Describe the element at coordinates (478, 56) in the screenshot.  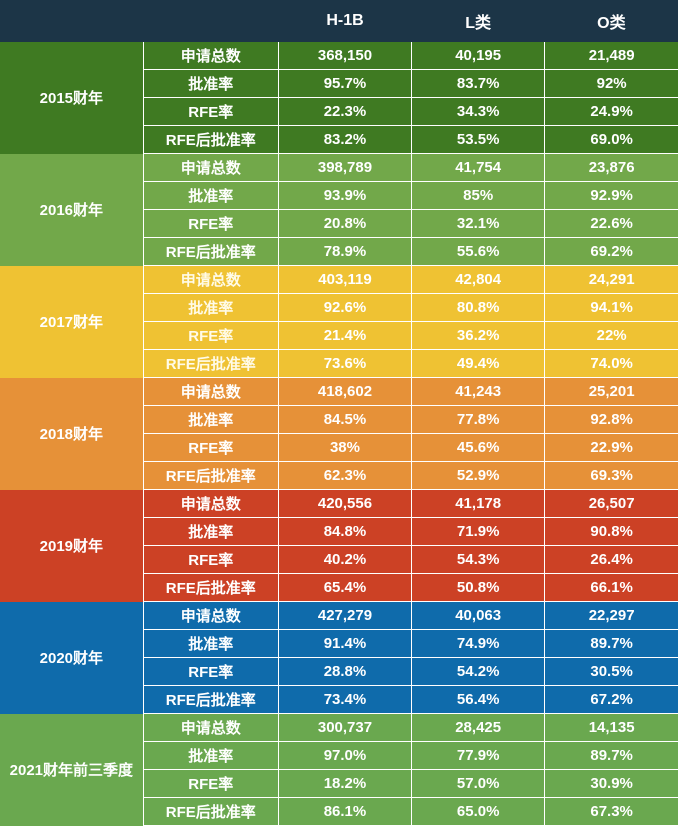
I see `l-value: 40,195` at that location.